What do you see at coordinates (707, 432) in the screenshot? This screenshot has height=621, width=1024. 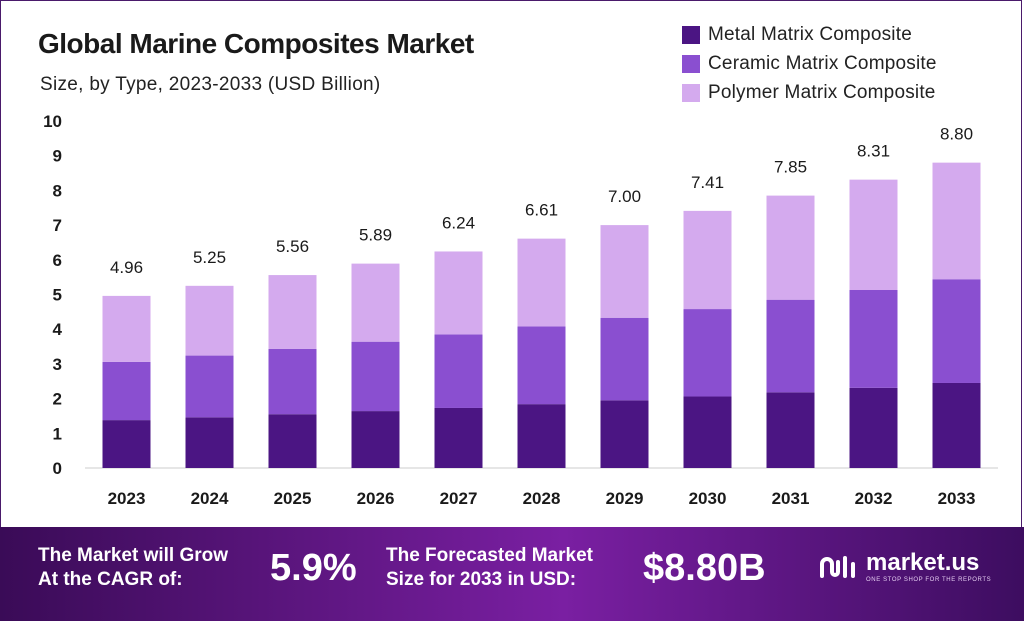 I see `bar-segment-metal-2030` at bounding box center [707, 432].